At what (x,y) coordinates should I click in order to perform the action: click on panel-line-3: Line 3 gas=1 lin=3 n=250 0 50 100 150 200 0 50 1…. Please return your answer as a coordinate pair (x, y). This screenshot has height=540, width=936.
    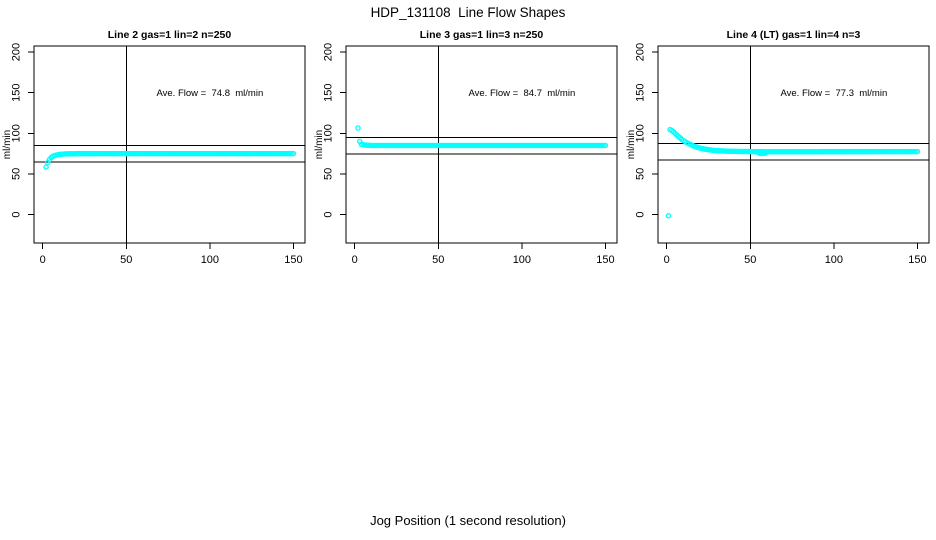
    Looking at the image, I should click on (466, 147).